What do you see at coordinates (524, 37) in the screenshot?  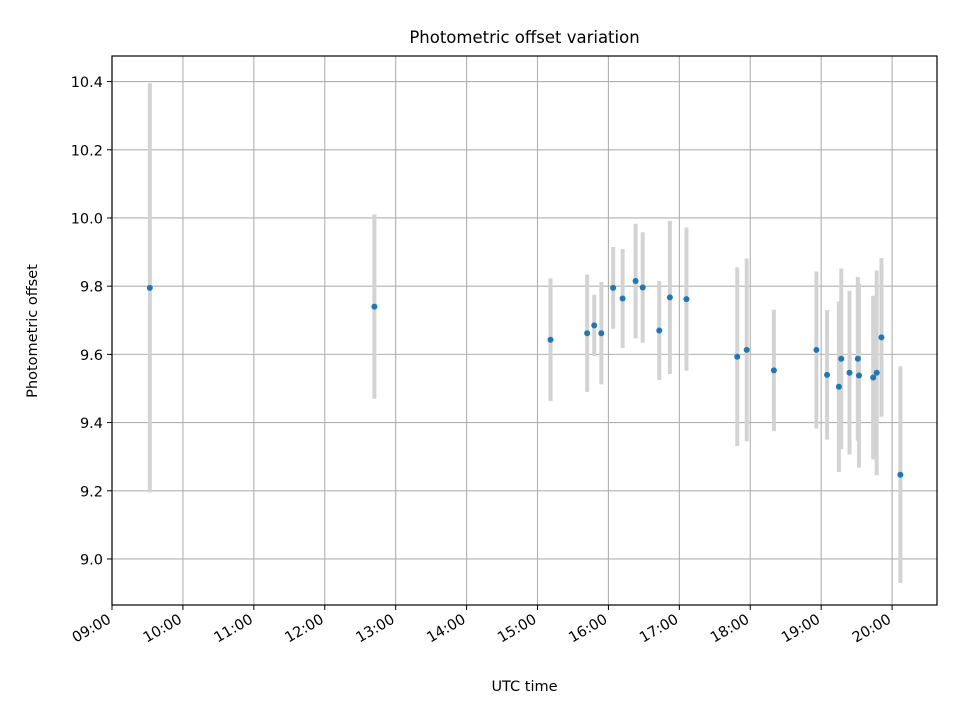 I see `chart-title: Photometric offset variation` at bounding box center [524, 37].